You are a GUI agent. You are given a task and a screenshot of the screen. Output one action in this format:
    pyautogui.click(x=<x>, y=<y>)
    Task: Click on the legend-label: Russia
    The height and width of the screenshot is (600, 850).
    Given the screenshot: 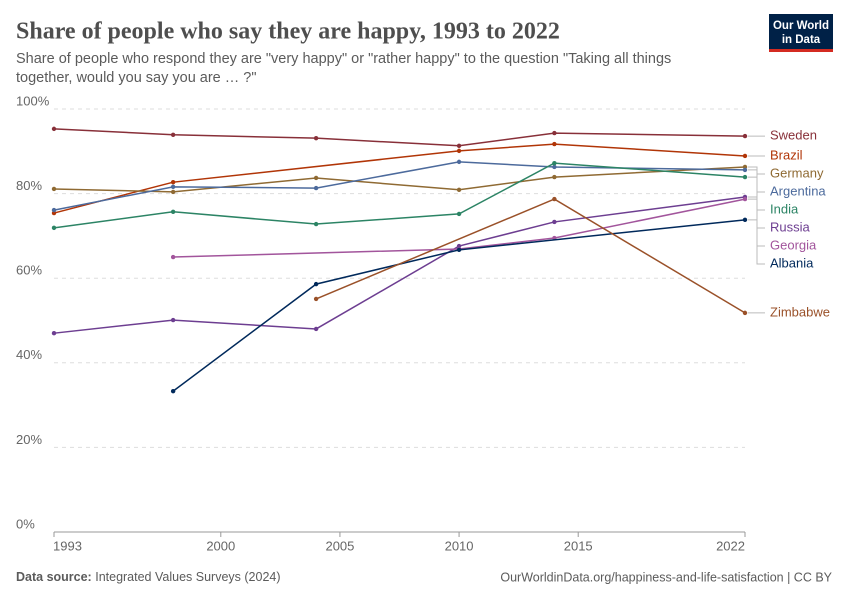 What is the action you would take?
    pyautogui.click(x=790, y=226)
    